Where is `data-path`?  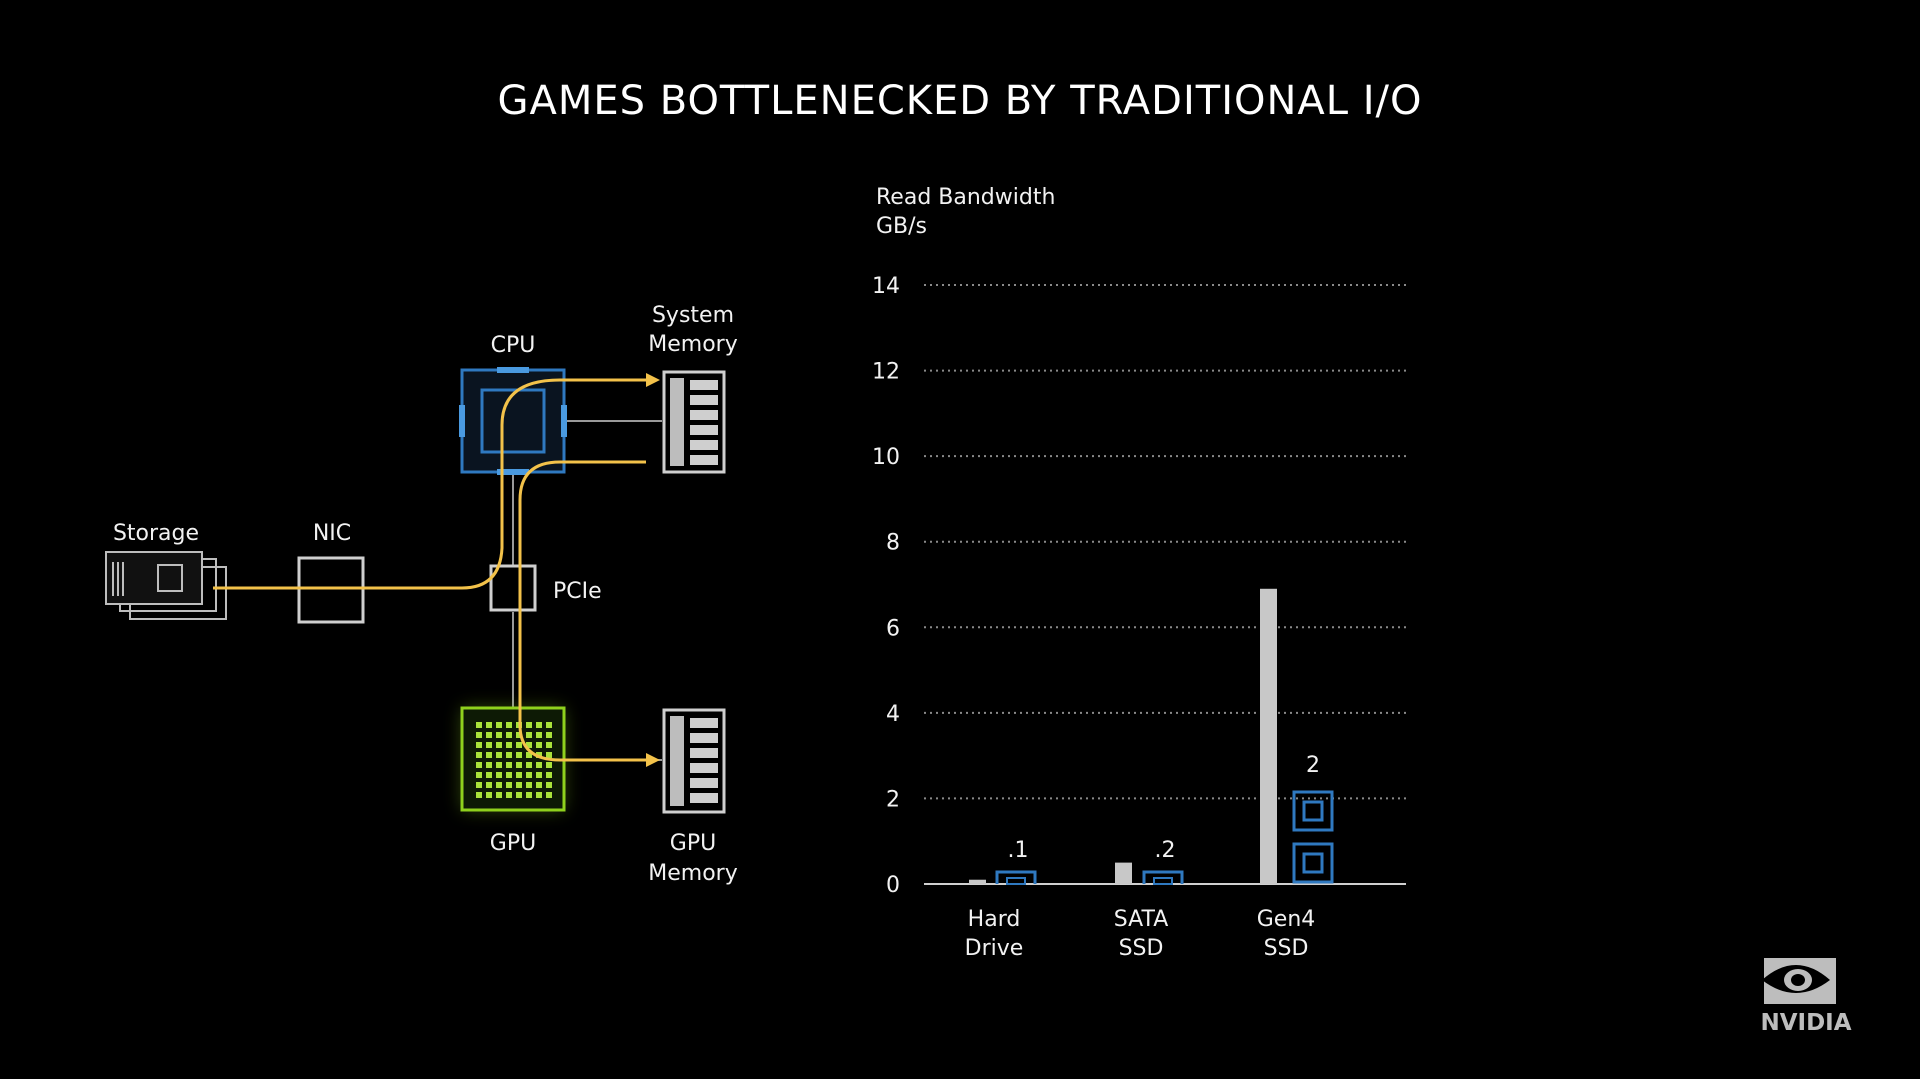
data-path is located at coordinates (429, 570).